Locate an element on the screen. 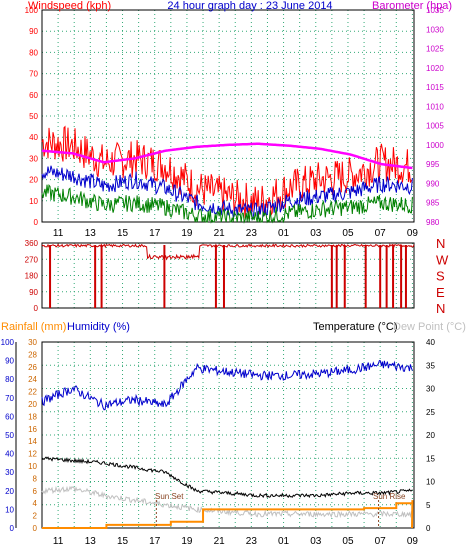 The height and width of the screenshot is (555, 468). temperature-tick-label: 40 is located at coordinates (430, 342).